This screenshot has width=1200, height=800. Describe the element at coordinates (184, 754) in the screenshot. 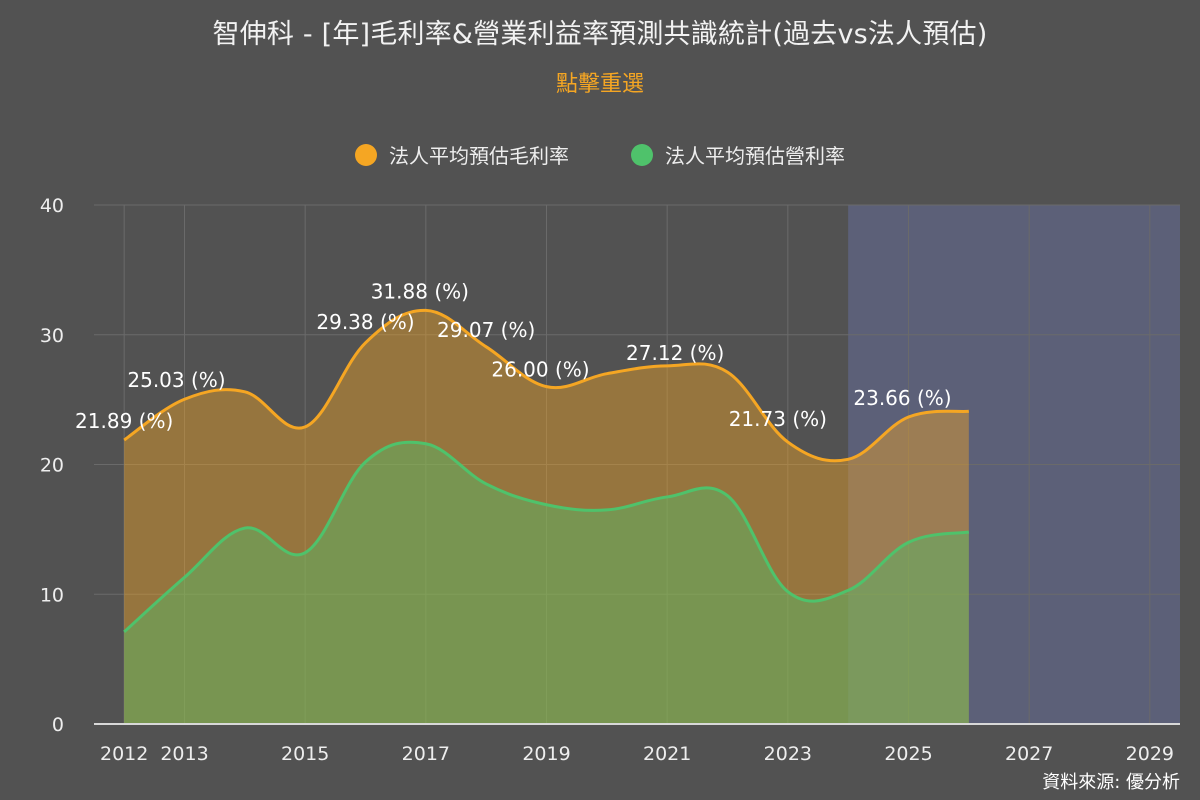

I see `x-tick-label: 2013` at that location.